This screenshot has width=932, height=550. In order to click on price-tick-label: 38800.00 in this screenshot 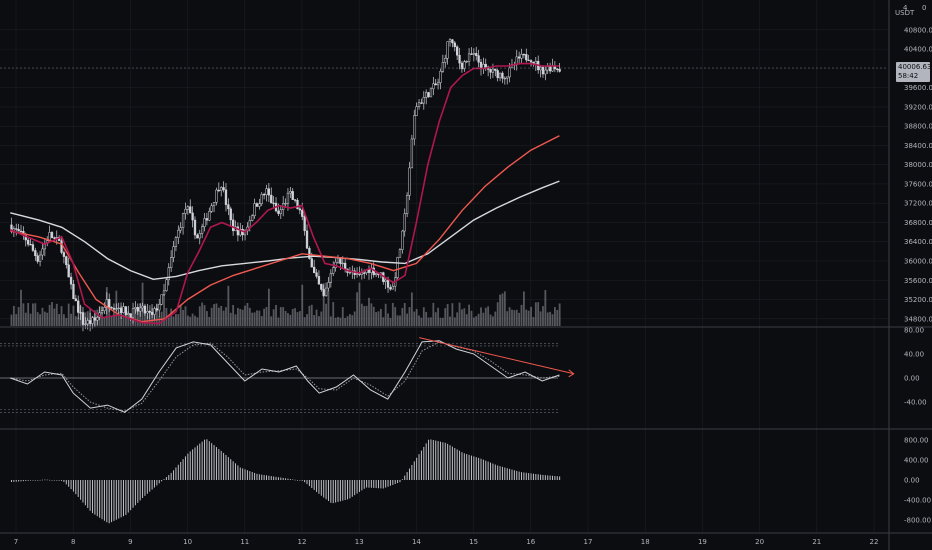, I will do `click(918, 127)`.